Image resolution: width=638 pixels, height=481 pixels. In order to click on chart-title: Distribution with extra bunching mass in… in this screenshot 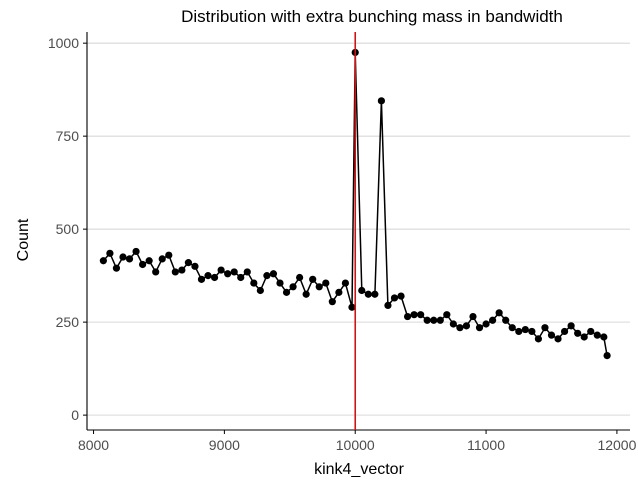, I will do `click(372, 16)`.